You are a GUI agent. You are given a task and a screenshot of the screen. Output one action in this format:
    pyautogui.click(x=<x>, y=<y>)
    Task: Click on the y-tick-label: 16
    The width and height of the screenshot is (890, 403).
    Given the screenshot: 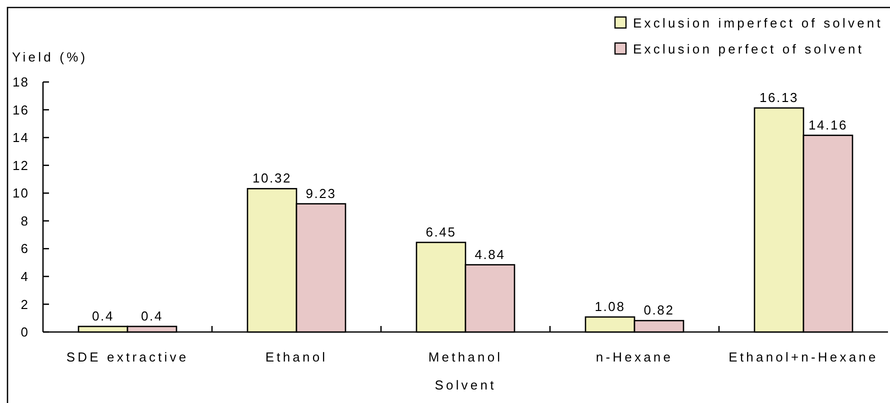 What is the action you would take?
    pyautogui.click(x=20, y=110)
    